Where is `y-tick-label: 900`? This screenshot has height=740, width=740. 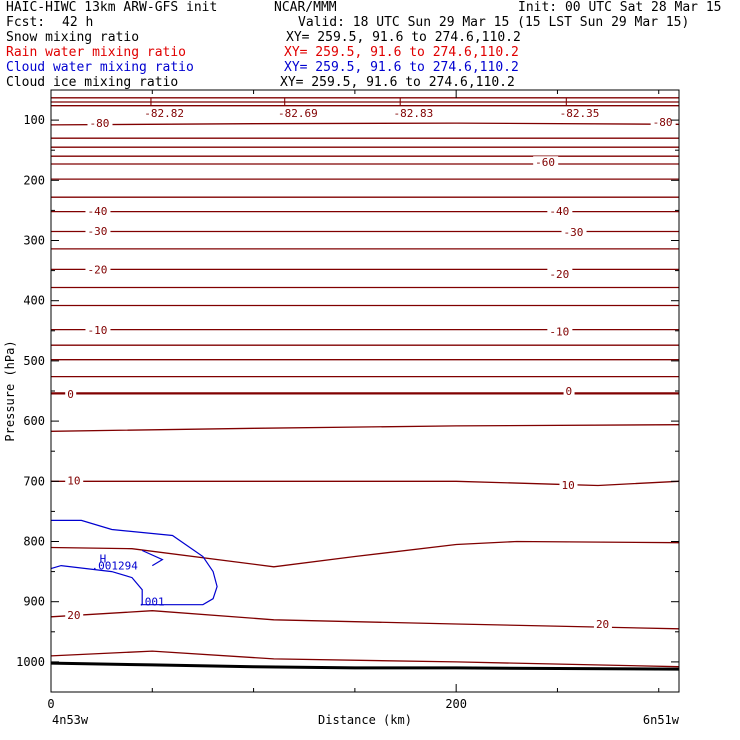
y-tick-label: 900 is located at coordinates (34, 602).